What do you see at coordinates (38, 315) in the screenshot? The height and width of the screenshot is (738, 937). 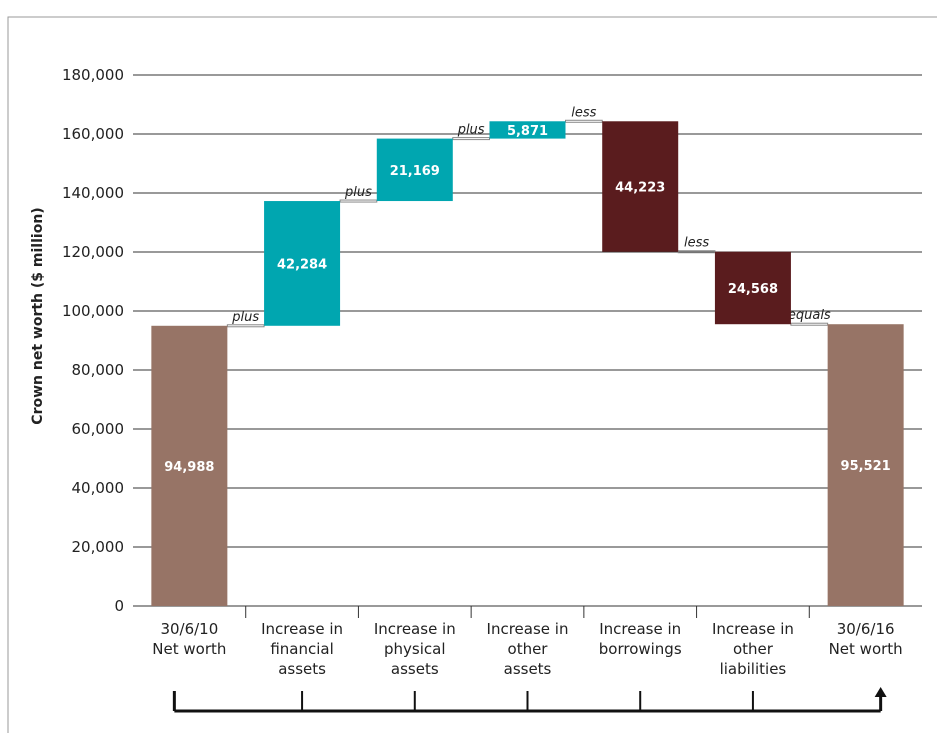 I see `y-axis-label: Crown net worth ($ million)` at bounding box center [38, 315].